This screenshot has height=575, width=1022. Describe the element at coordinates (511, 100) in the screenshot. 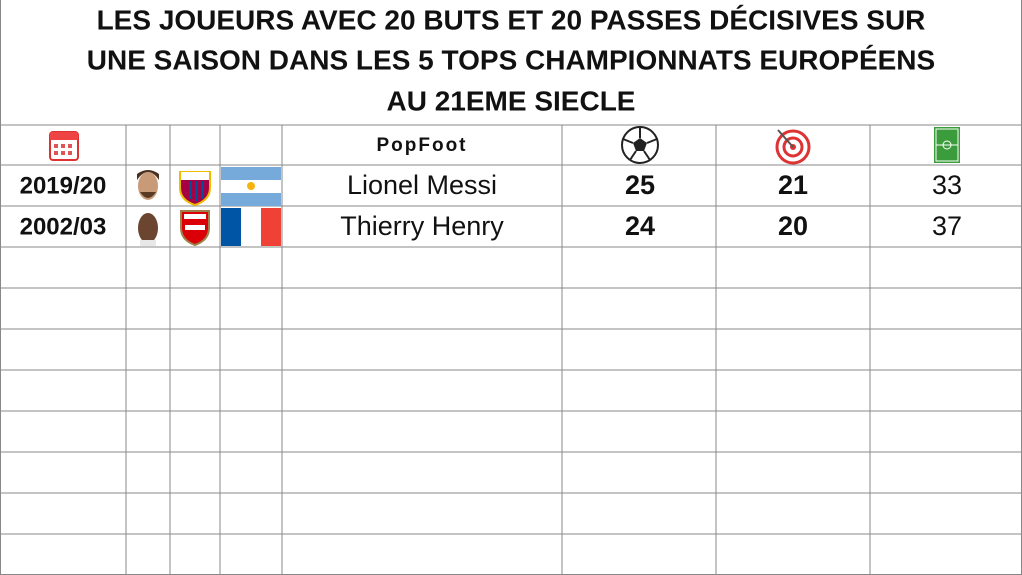

I see `title-line: AU 21EME SIECLE` at that location.